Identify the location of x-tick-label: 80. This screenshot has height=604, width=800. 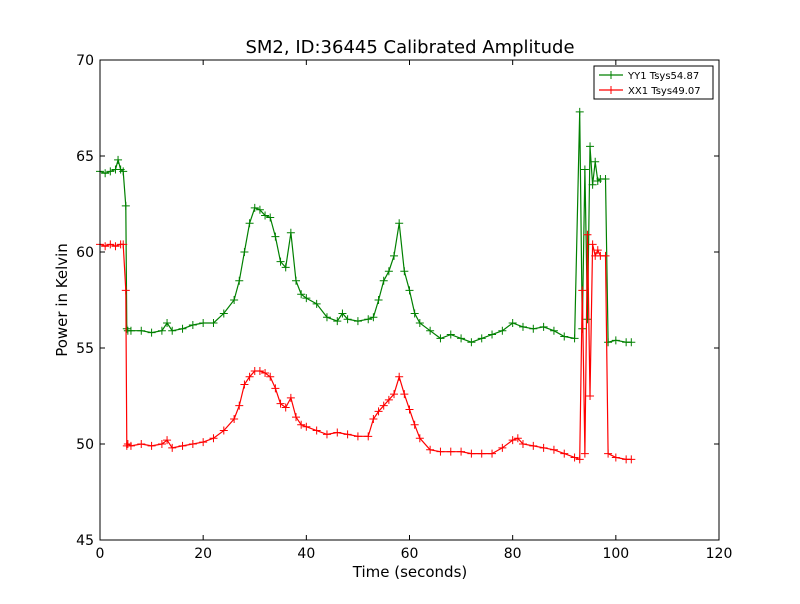
(513, 554).